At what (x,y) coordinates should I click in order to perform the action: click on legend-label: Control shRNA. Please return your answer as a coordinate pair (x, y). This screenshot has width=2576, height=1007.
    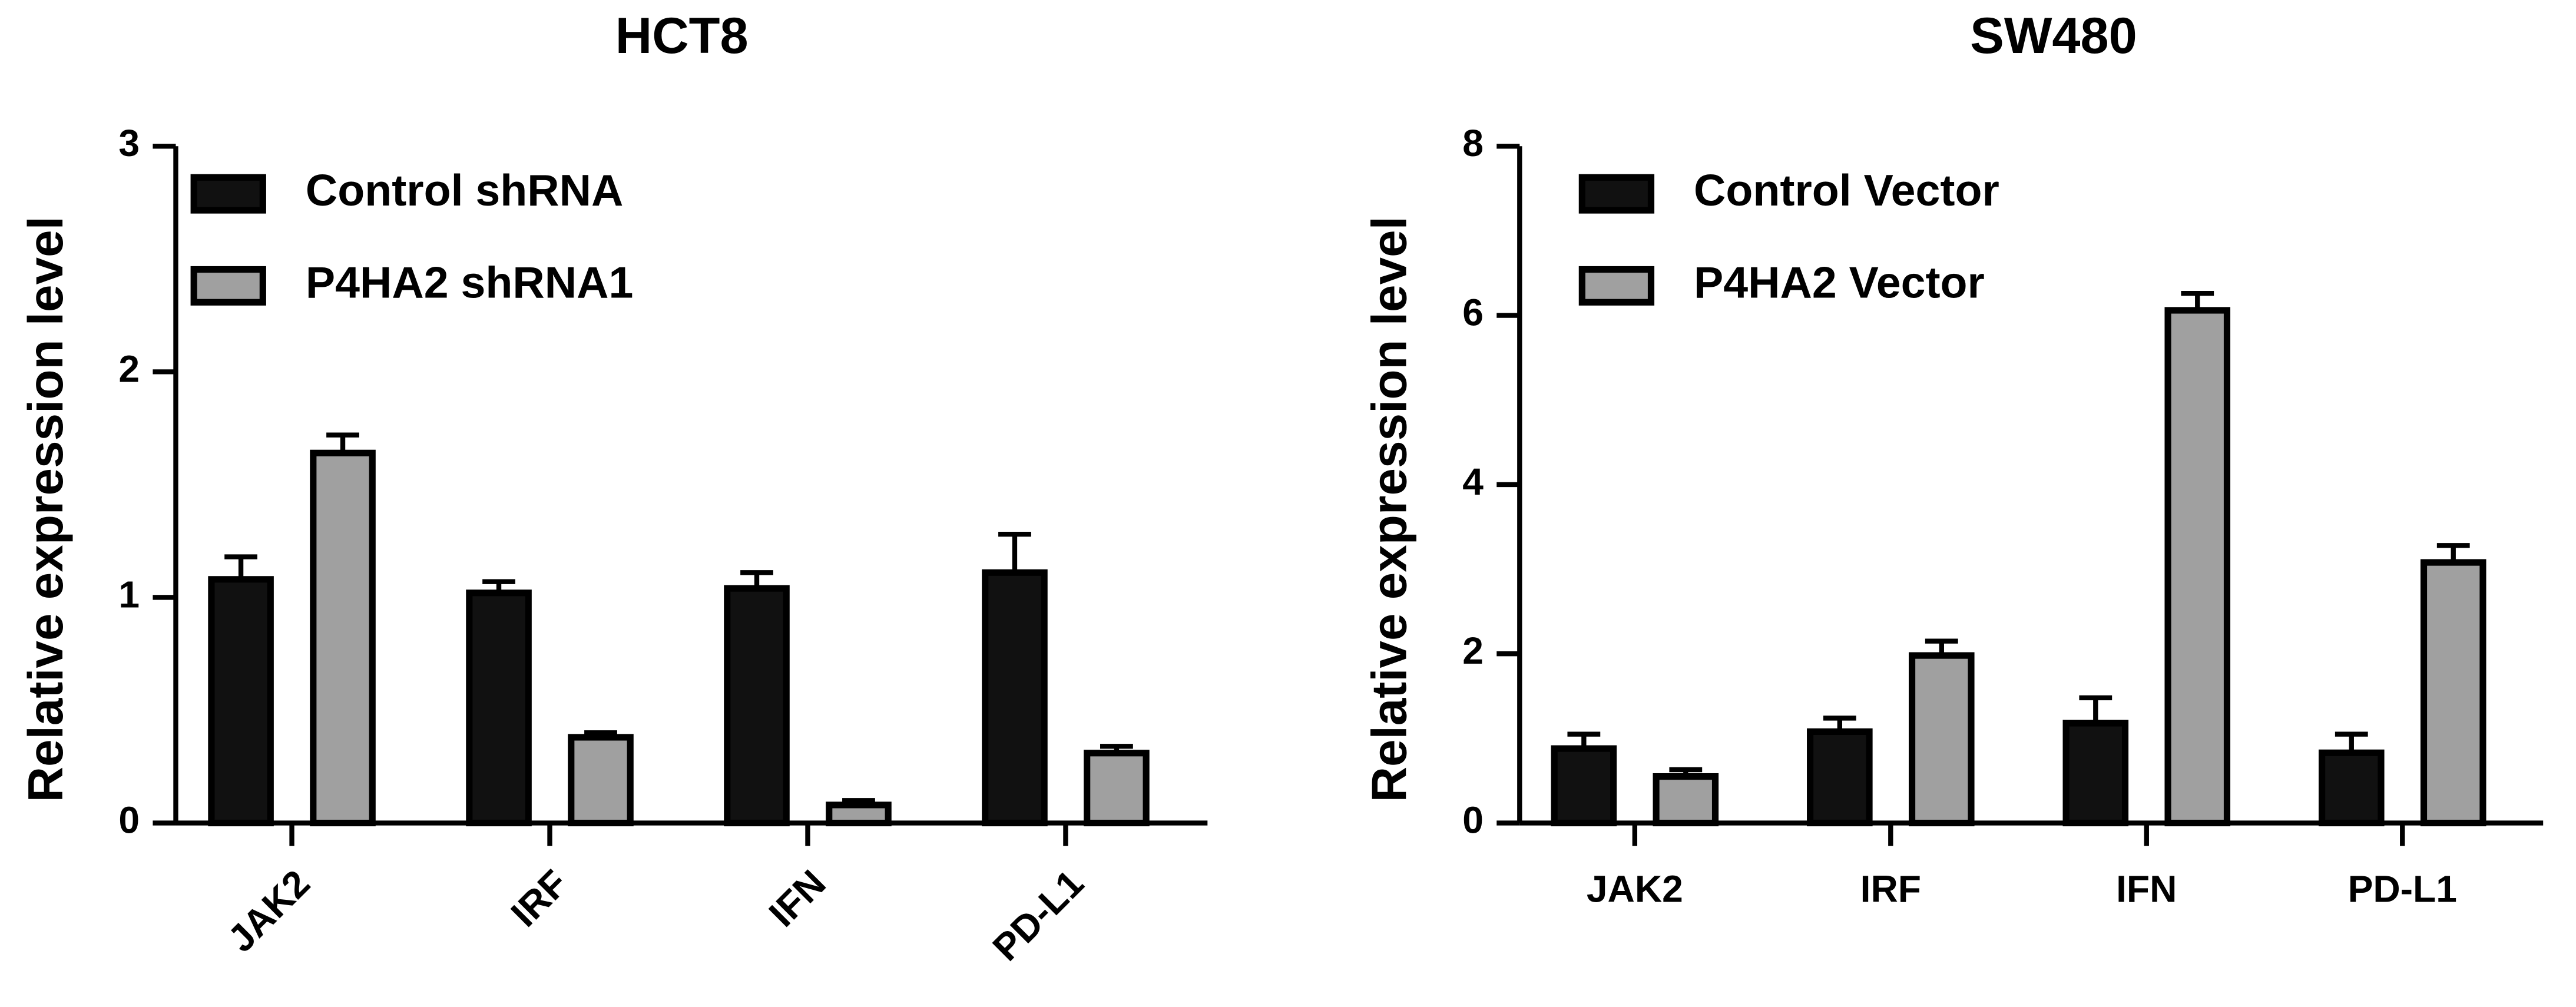
    Looking at the image, I should click on (465, 190).